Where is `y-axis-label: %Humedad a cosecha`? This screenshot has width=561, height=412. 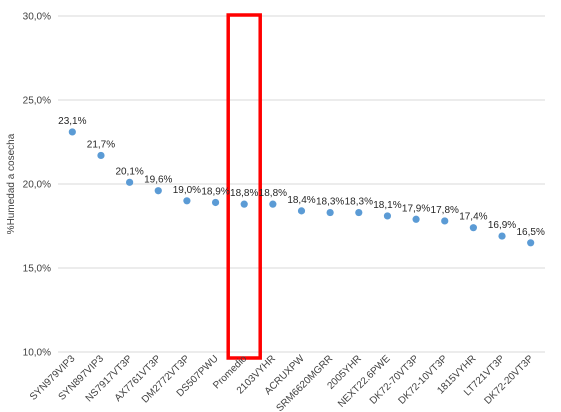 y-axis-label: %Humedad a cosecha is located at coordinates (11, 183).